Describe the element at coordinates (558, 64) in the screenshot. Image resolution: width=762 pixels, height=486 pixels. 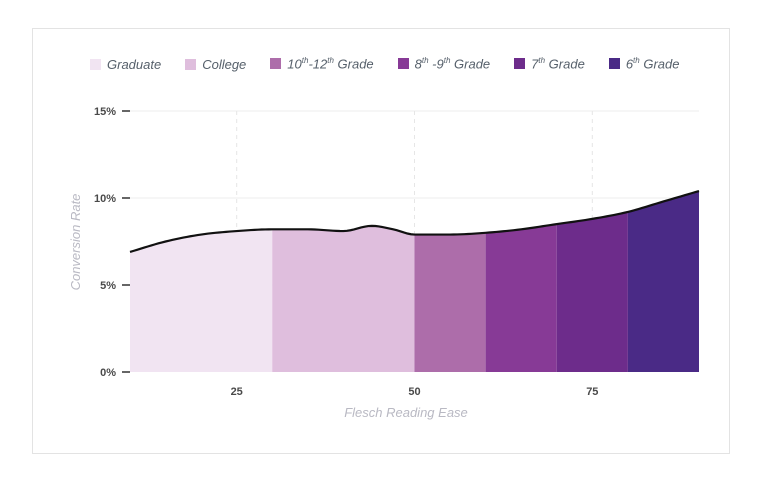
I see `legend-label: 7th Grade` at that location.